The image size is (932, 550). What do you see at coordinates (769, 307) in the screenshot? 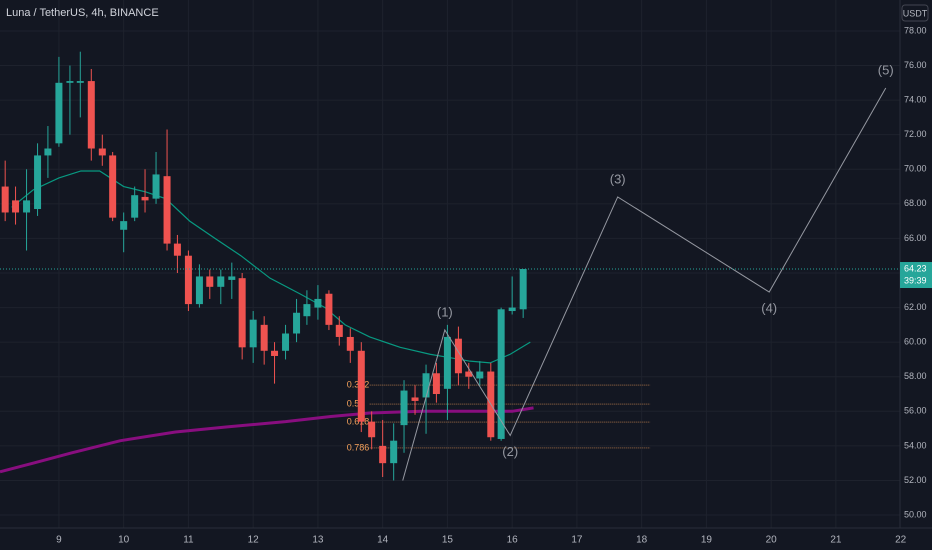
I see `wave-label: (4)` at bounding box center [769, 307].